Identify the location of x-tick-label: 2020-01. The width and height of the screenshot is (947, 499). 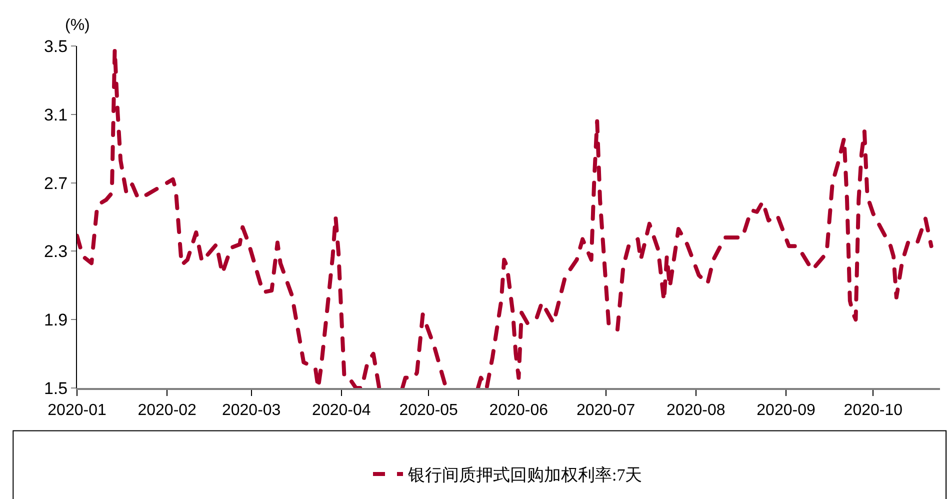
(77, 411).